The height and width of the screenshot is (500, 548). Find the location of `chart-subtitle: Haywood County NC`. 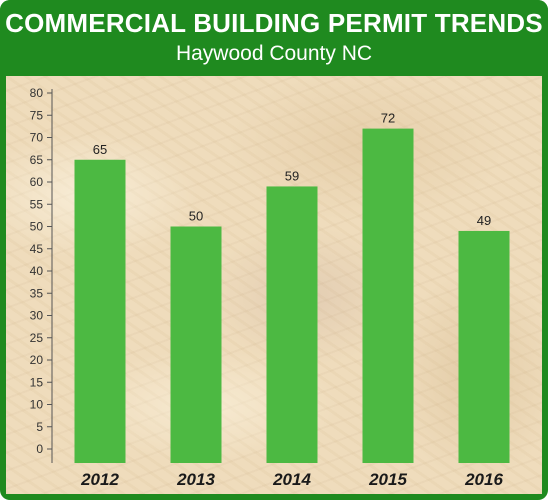

chart-subtitle: Haywood County NC is located at coordinates (274, 53).